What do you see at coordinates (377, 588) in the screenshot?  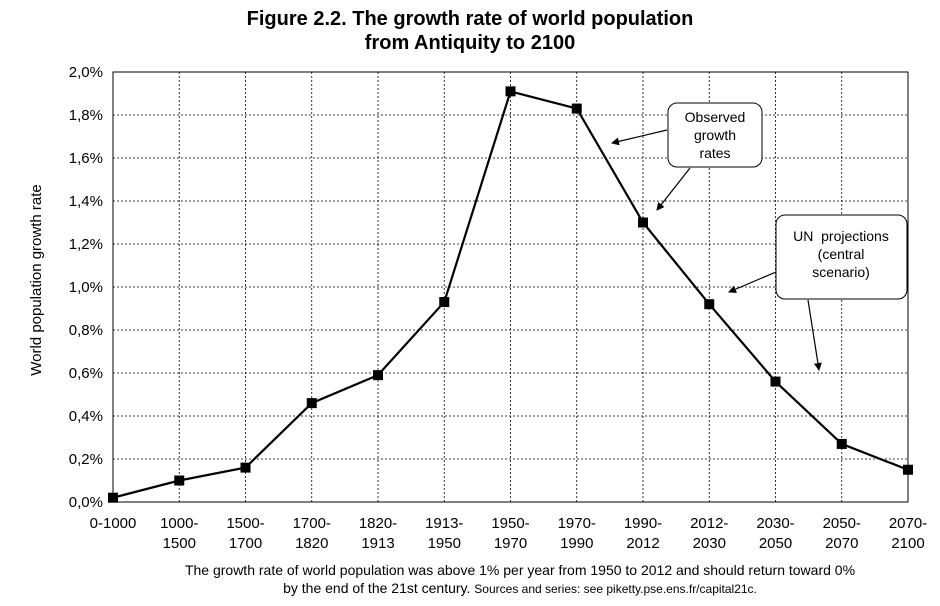 I see `caption-line2-main: by the end of the 21st century.` at bounding box center [377, 588].